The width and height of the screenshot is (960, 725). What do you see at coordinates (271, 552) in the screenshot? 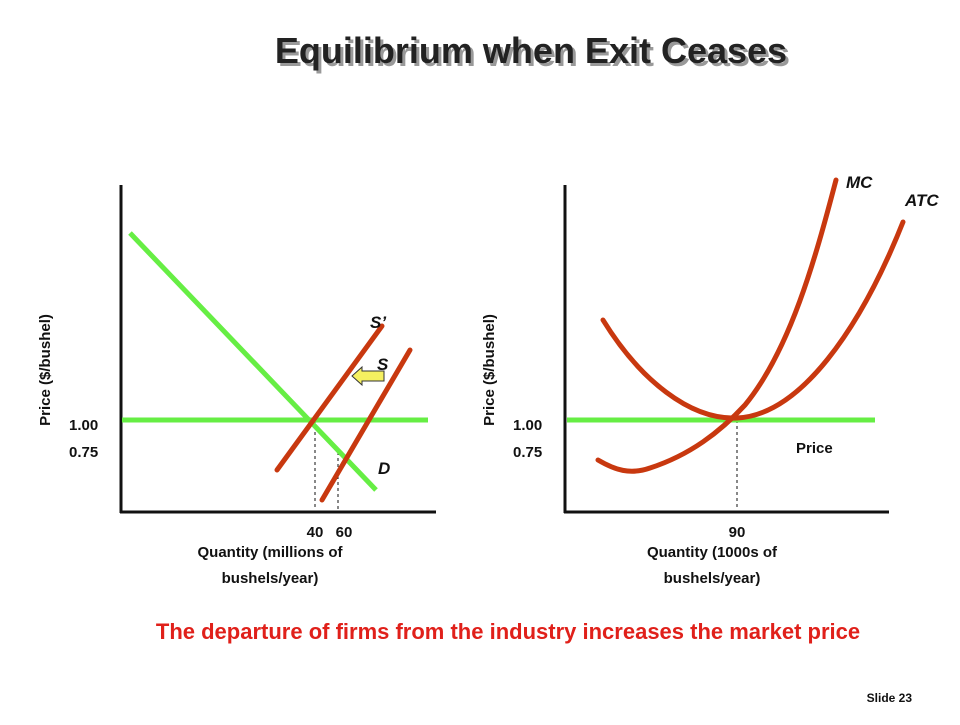
I see `x-axis-label: Quantity (millions of` at bounding box center [271, 552].